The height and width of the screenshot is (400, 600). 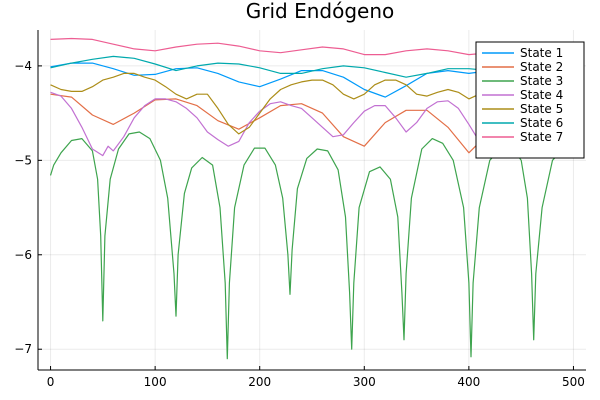 What do you see at coordinates (259, 382) in the screenshot?
I see `x-tick-label: 200` at bounding box center [259, 382].